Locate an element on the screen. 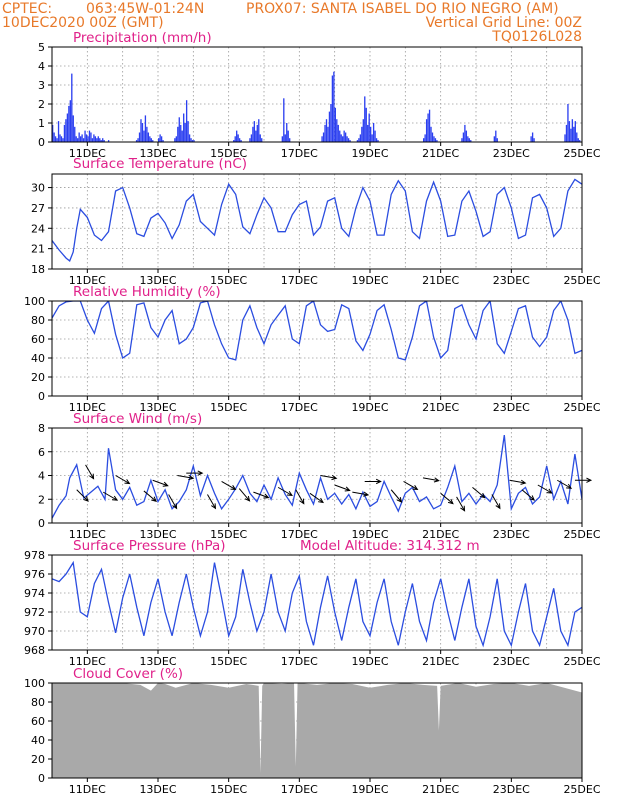 This screenshot has height=800, width=618. temp-ytick-label: 21 is located at coordinates (38, 249).